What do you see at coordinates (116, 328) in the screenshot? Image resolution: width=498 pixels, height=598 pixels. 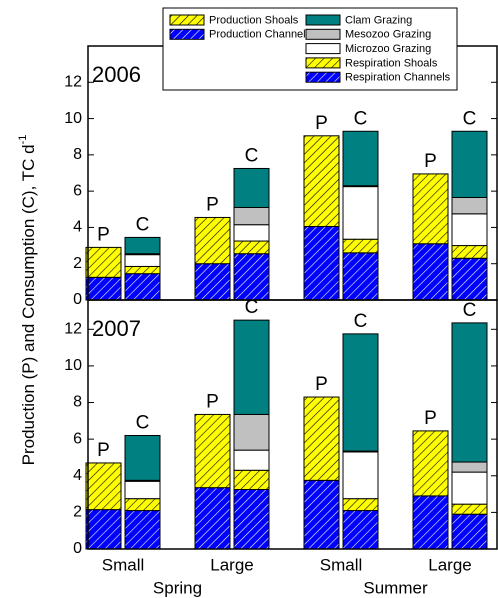 I see `panel-label: 2007` at bounding box center [116, 328].